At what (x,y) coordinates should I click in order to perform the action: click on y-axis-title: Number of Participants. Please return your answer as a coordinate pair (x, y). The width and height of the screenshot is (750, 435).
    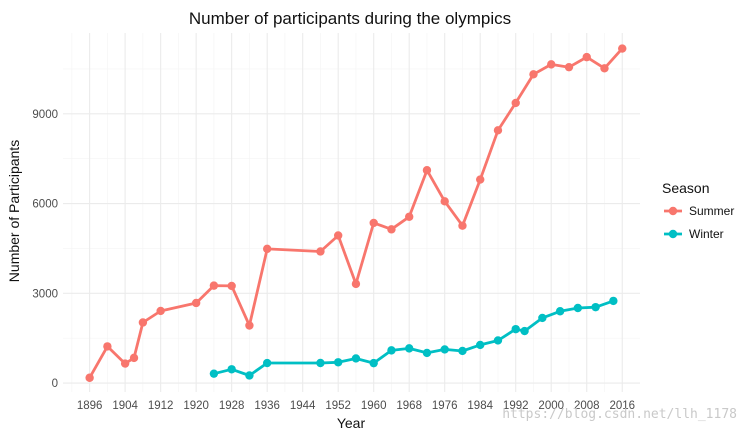
    Looking at the image, I should click on (14, 211).